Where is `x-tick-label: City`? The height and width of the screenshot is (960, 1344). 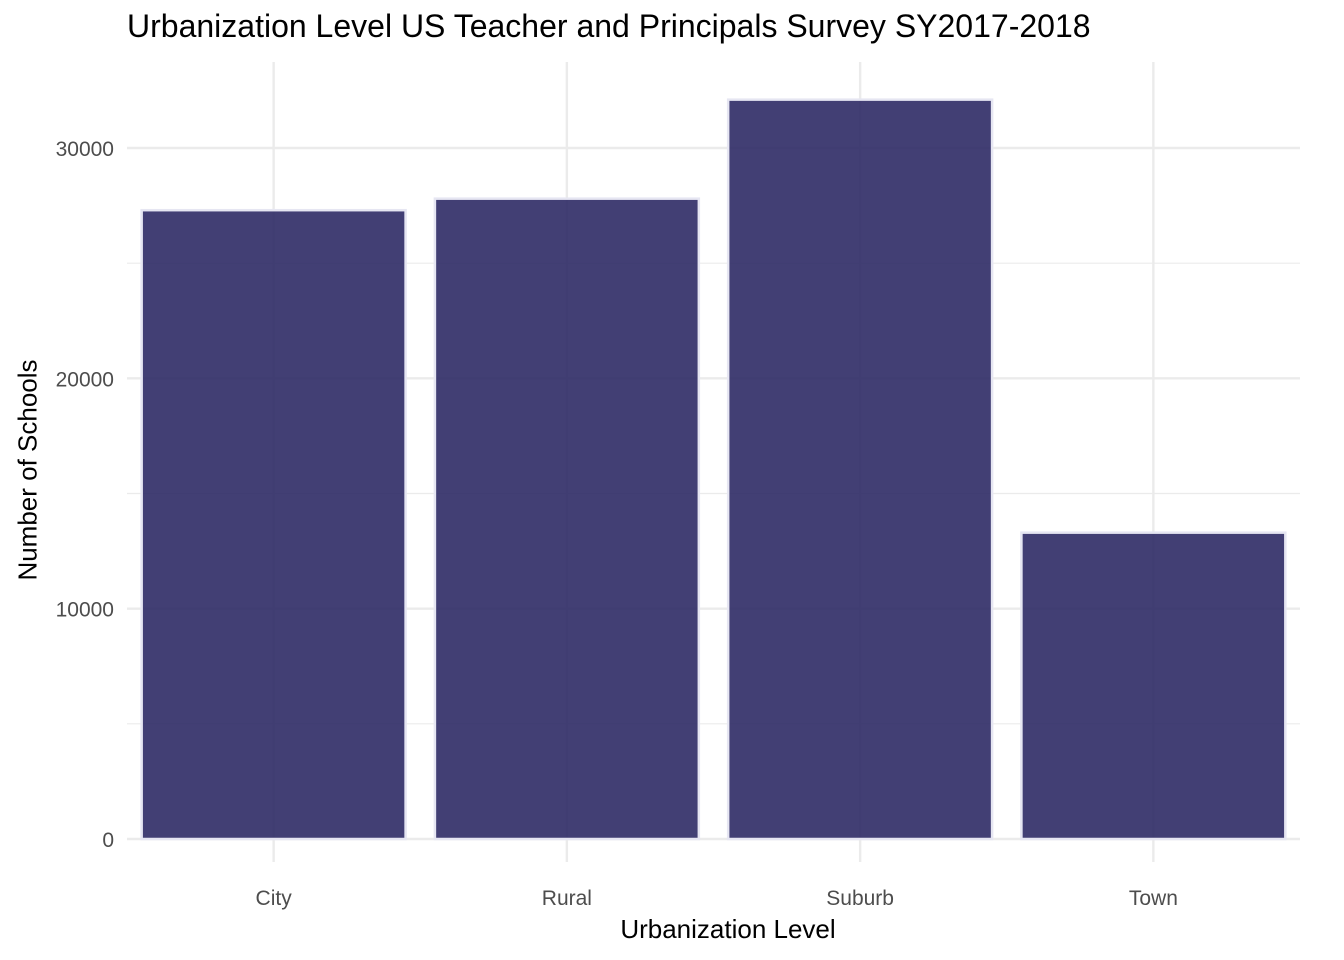 x-tick-label: City is located at coordinates (274, 898).